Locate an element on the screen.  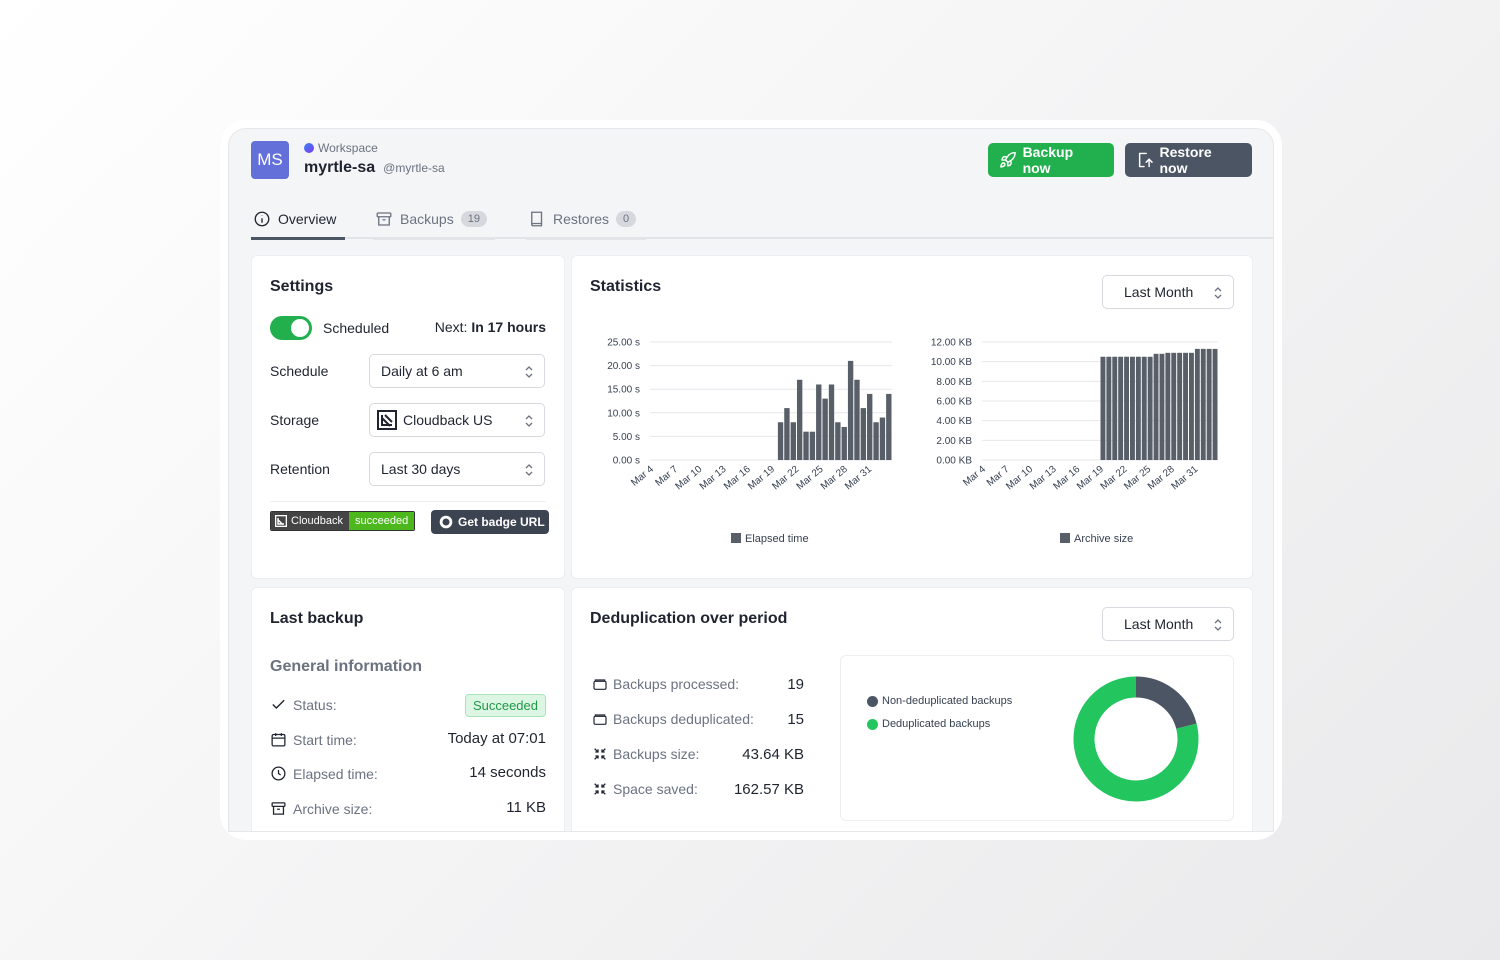
deduplication-title: Deduplication over period is located at coordinates (689, 618).